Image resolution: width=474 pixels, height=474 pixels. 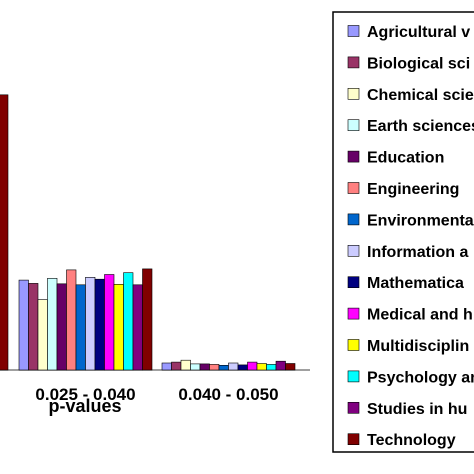 I want to click on legend-label-5: Engineering, so click(x=413, y=189).